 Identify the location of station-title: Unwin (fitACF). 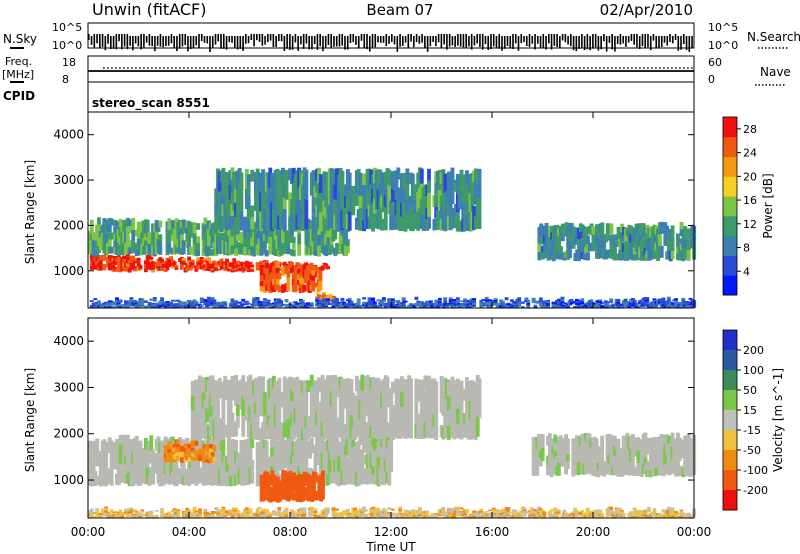
(149, 9).